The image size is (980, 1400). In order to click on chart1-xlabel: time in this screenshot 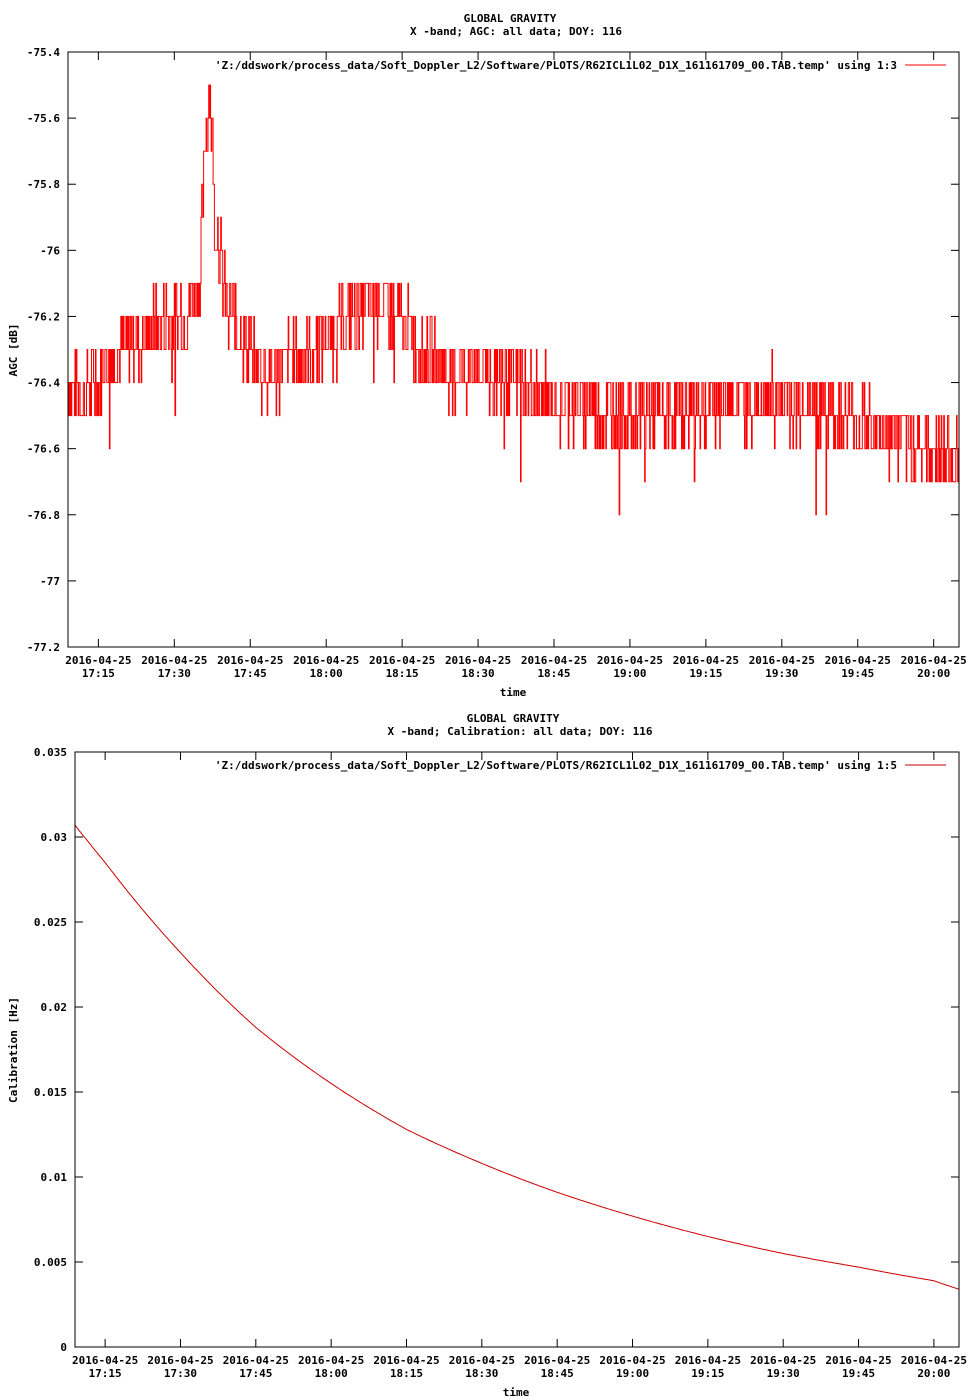, I will do `click(513, 692)`.